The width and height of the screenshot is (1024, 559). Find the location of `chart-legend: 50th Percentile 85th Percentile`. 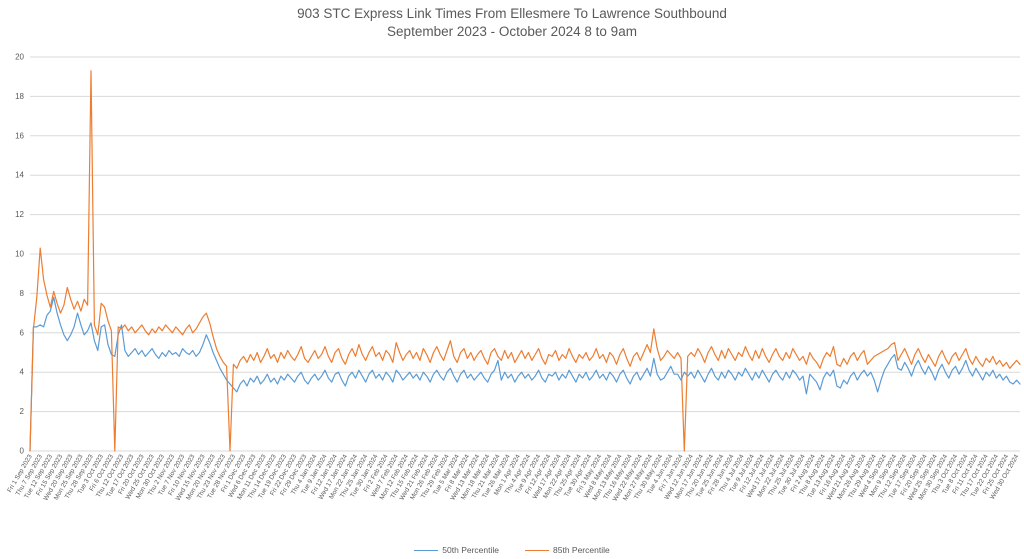

chart-legend: 50th Percentile 85th Percentile is located at coordinates (512, 550).